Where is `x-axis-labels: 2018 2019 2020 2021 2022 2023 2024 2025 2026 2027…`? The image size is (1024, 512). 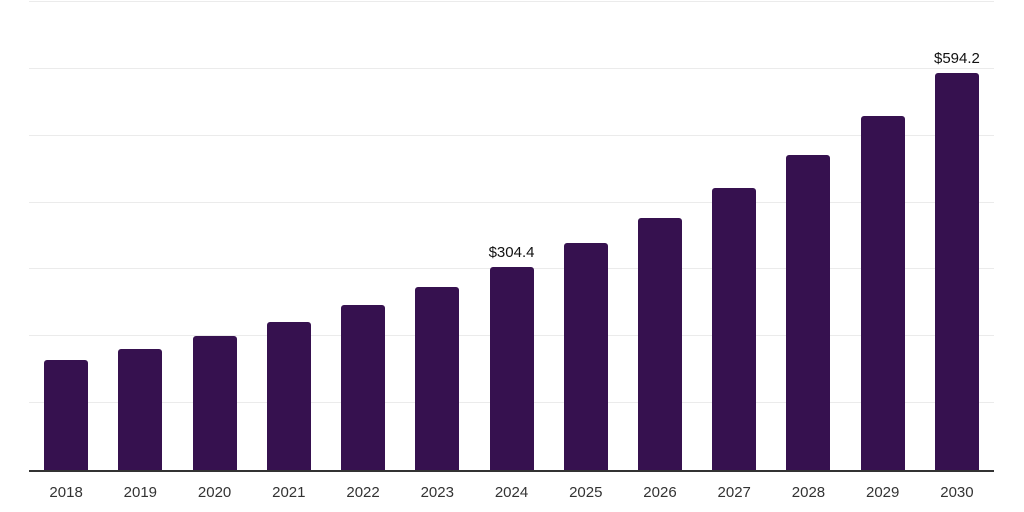 x-axis-labels: 2018 2019 2020 2021 2022 2023 2024 2025 2026 2027… is located at coordinates (511, 493).